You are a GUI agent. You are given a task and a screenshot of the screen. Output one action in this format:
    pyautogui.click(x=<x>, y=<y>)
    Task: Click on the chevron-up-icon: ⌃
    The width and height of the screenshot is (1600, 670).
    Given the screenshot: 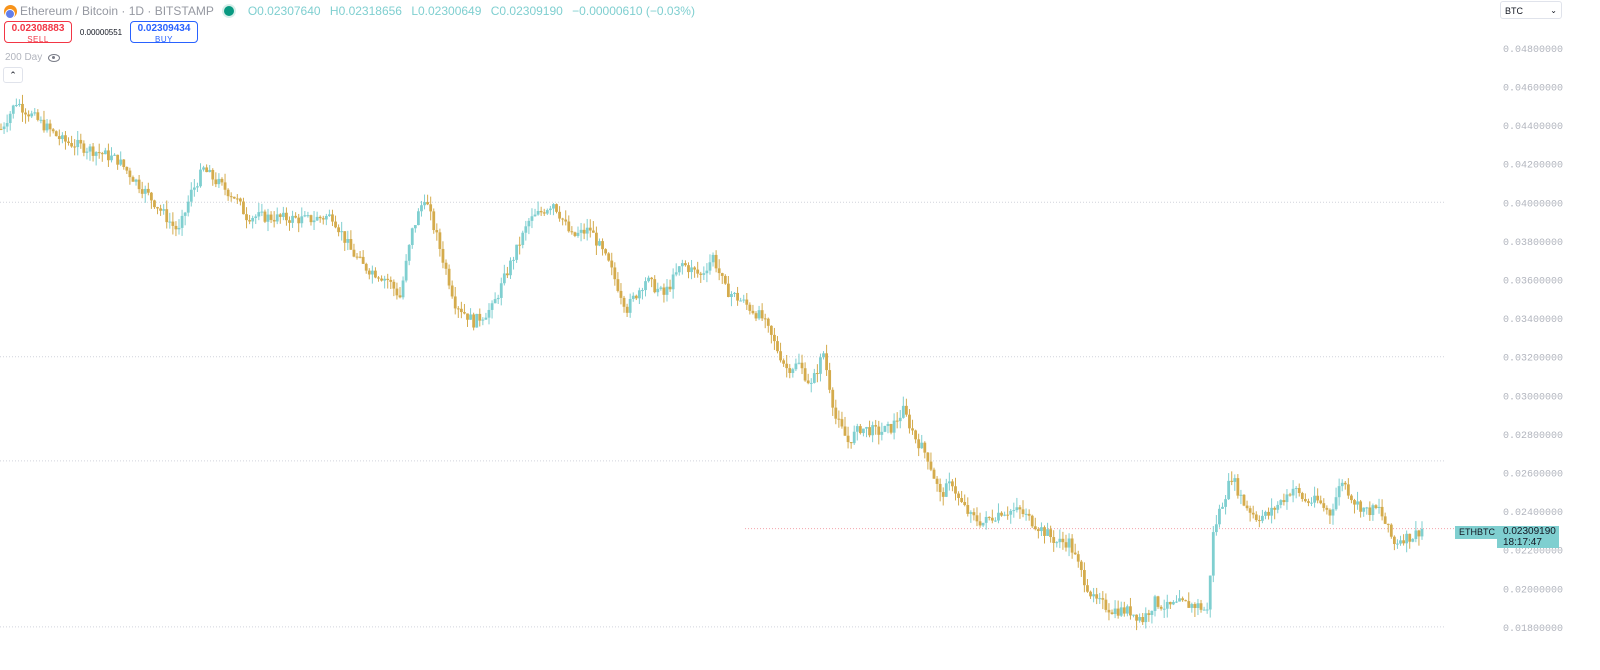 What is the action you would take?
    pyautogui.click(x=13, y=75)
    